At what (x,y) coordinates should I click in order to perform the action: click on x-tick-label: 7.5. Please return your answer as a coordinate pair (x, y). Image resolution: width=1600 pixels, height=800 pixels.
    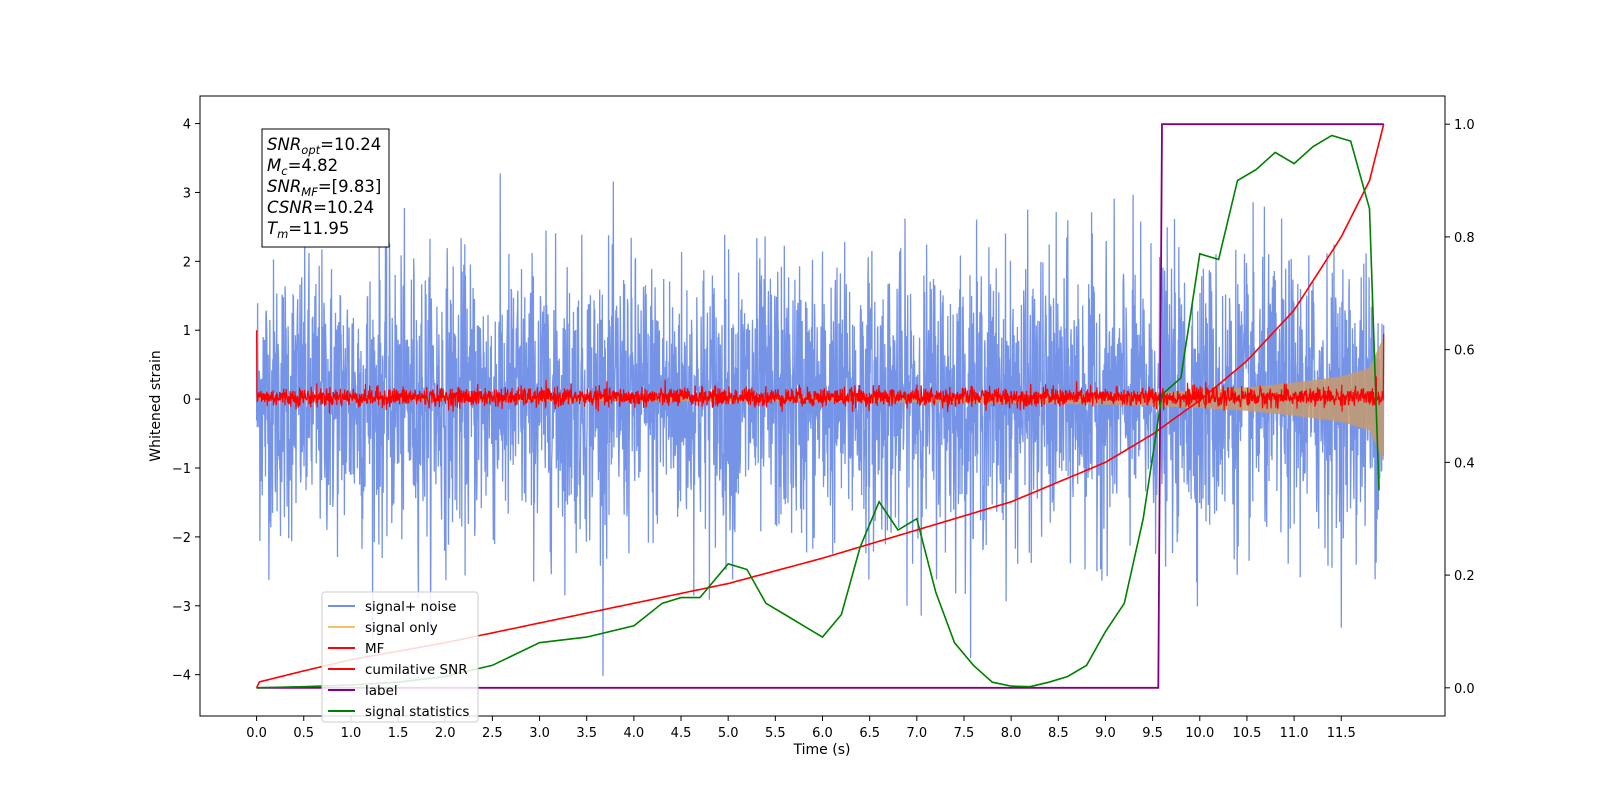
    Looking at the image, I should click on (964, 733).